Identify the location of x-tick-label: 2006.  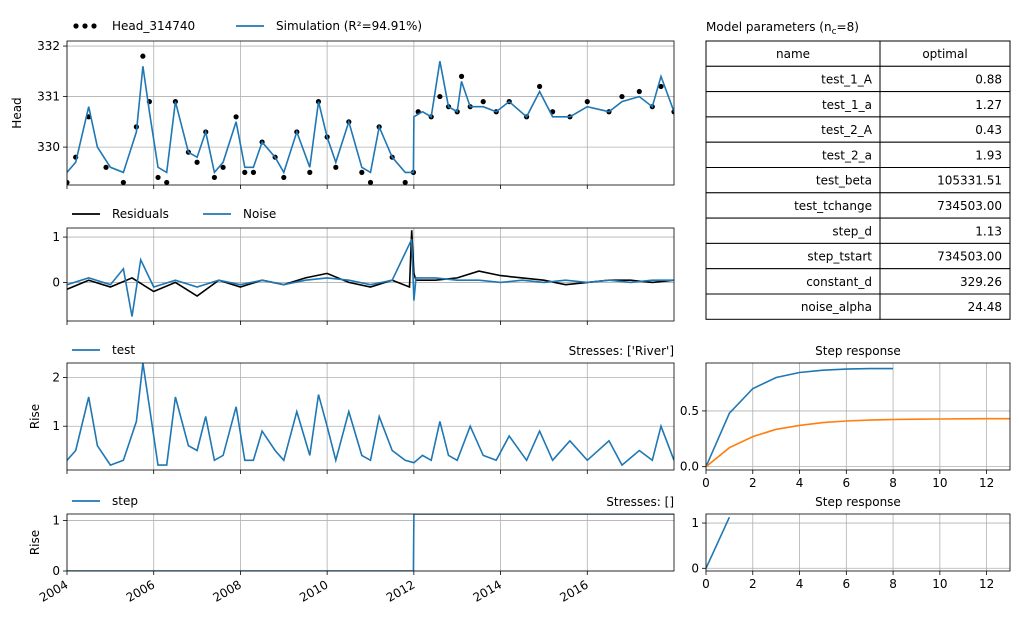
(140, 590).